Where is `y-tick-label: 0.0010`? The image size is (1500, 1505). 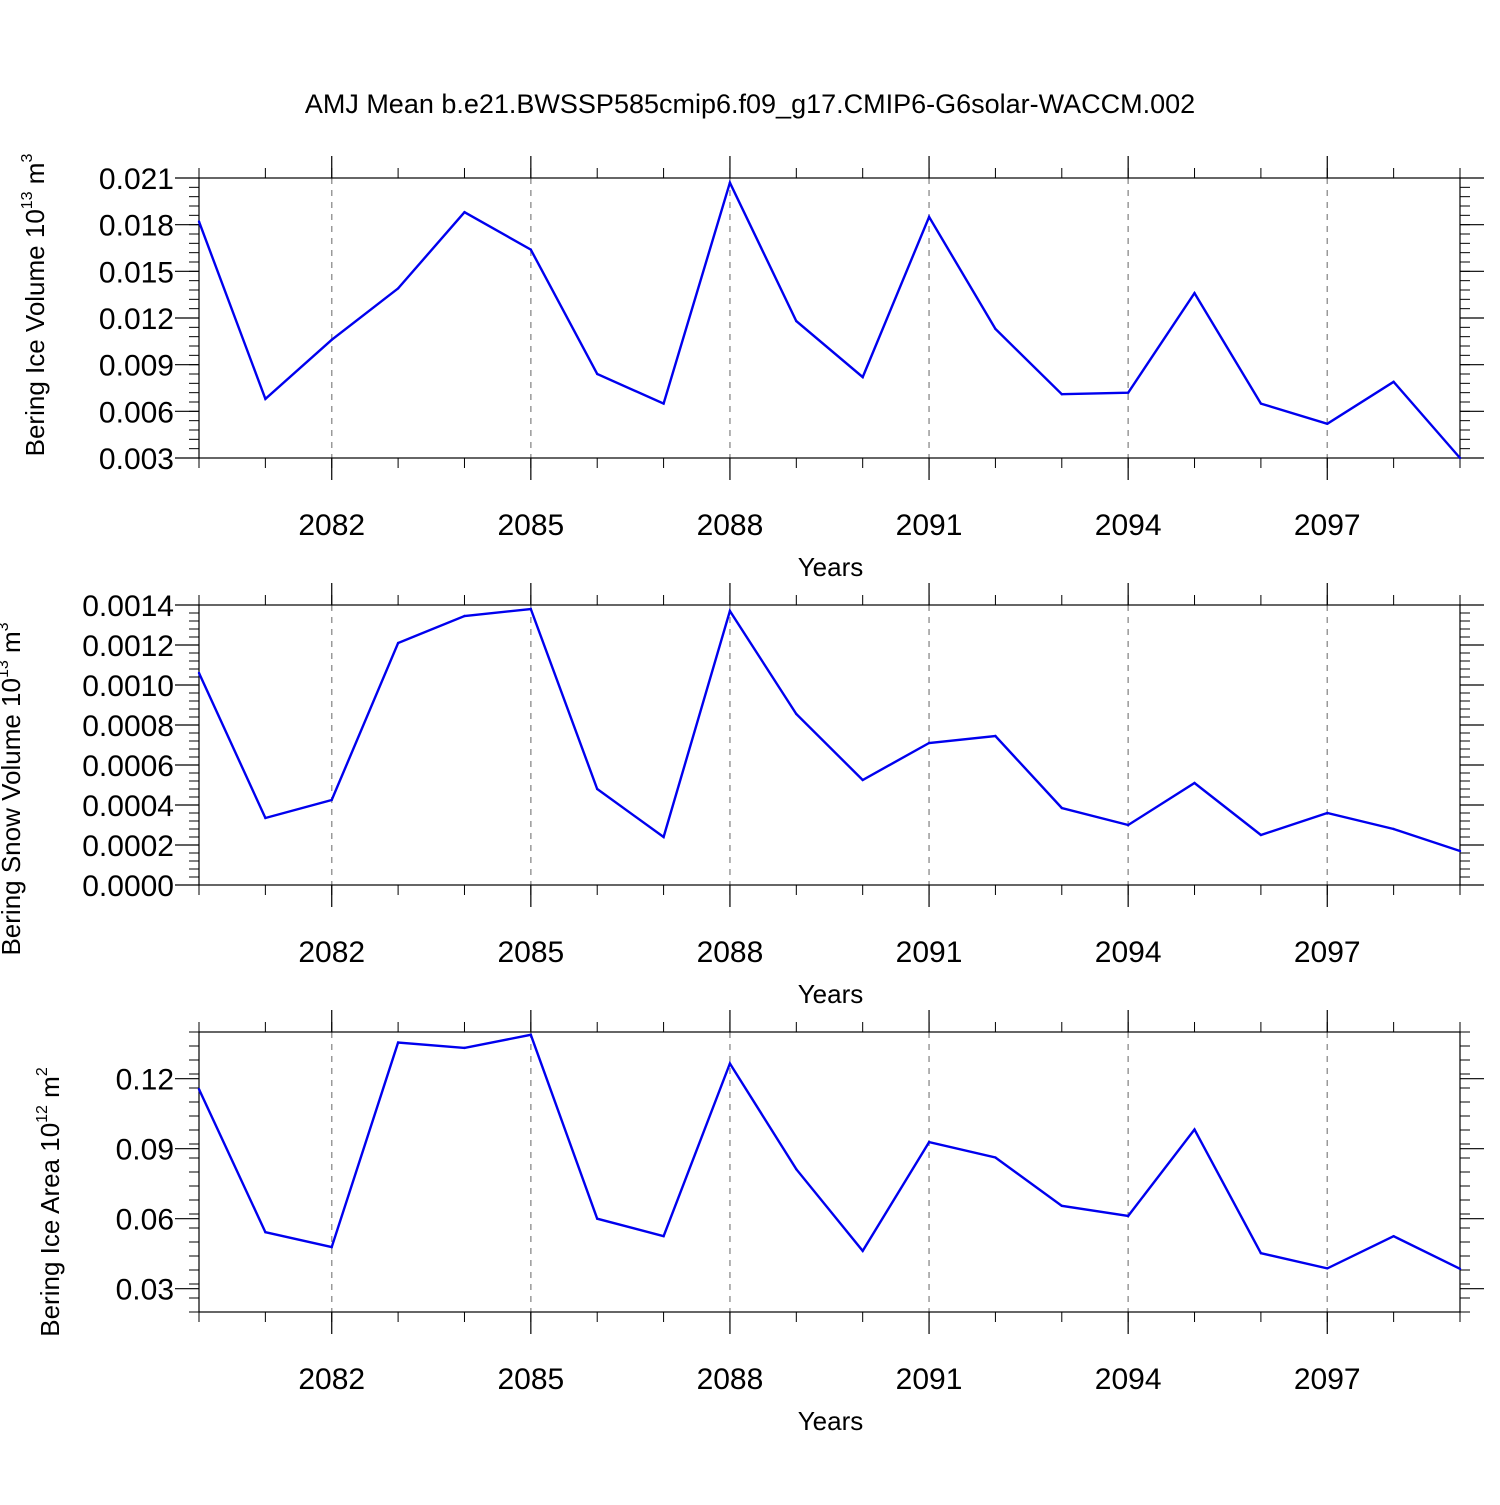
y-tick-label: 0.0010 is located at coordinates (128, 686).